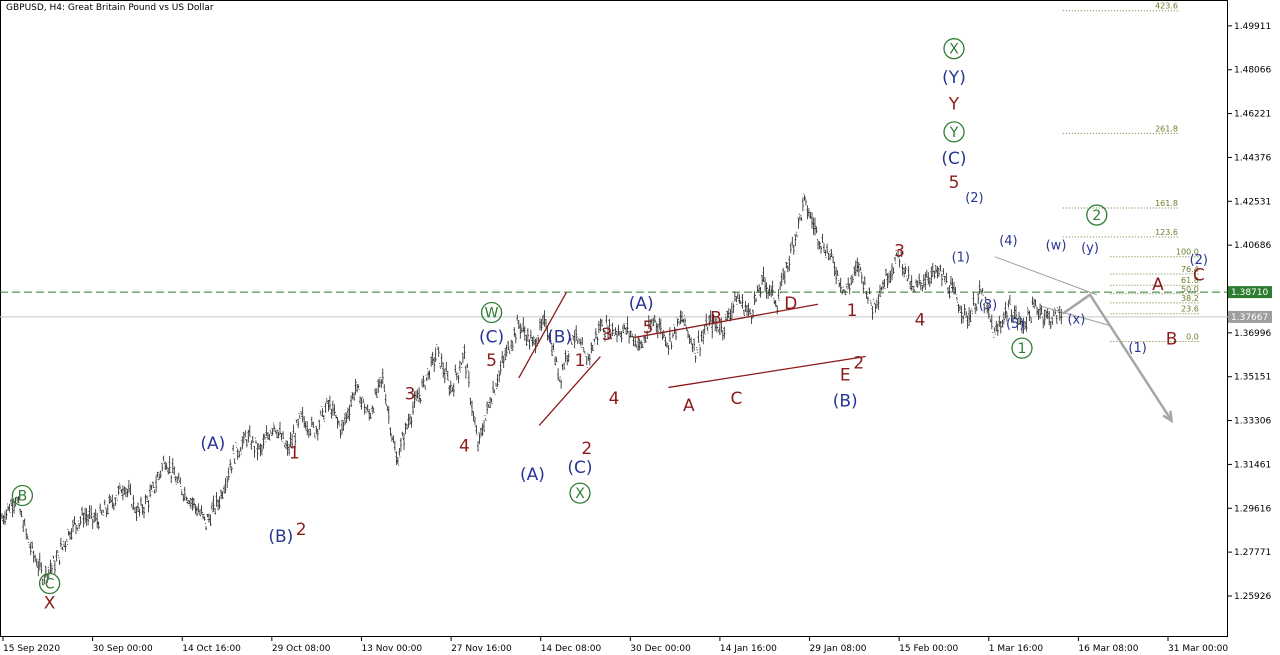  I want to click on wave-label: (5), so click(1015, 324).